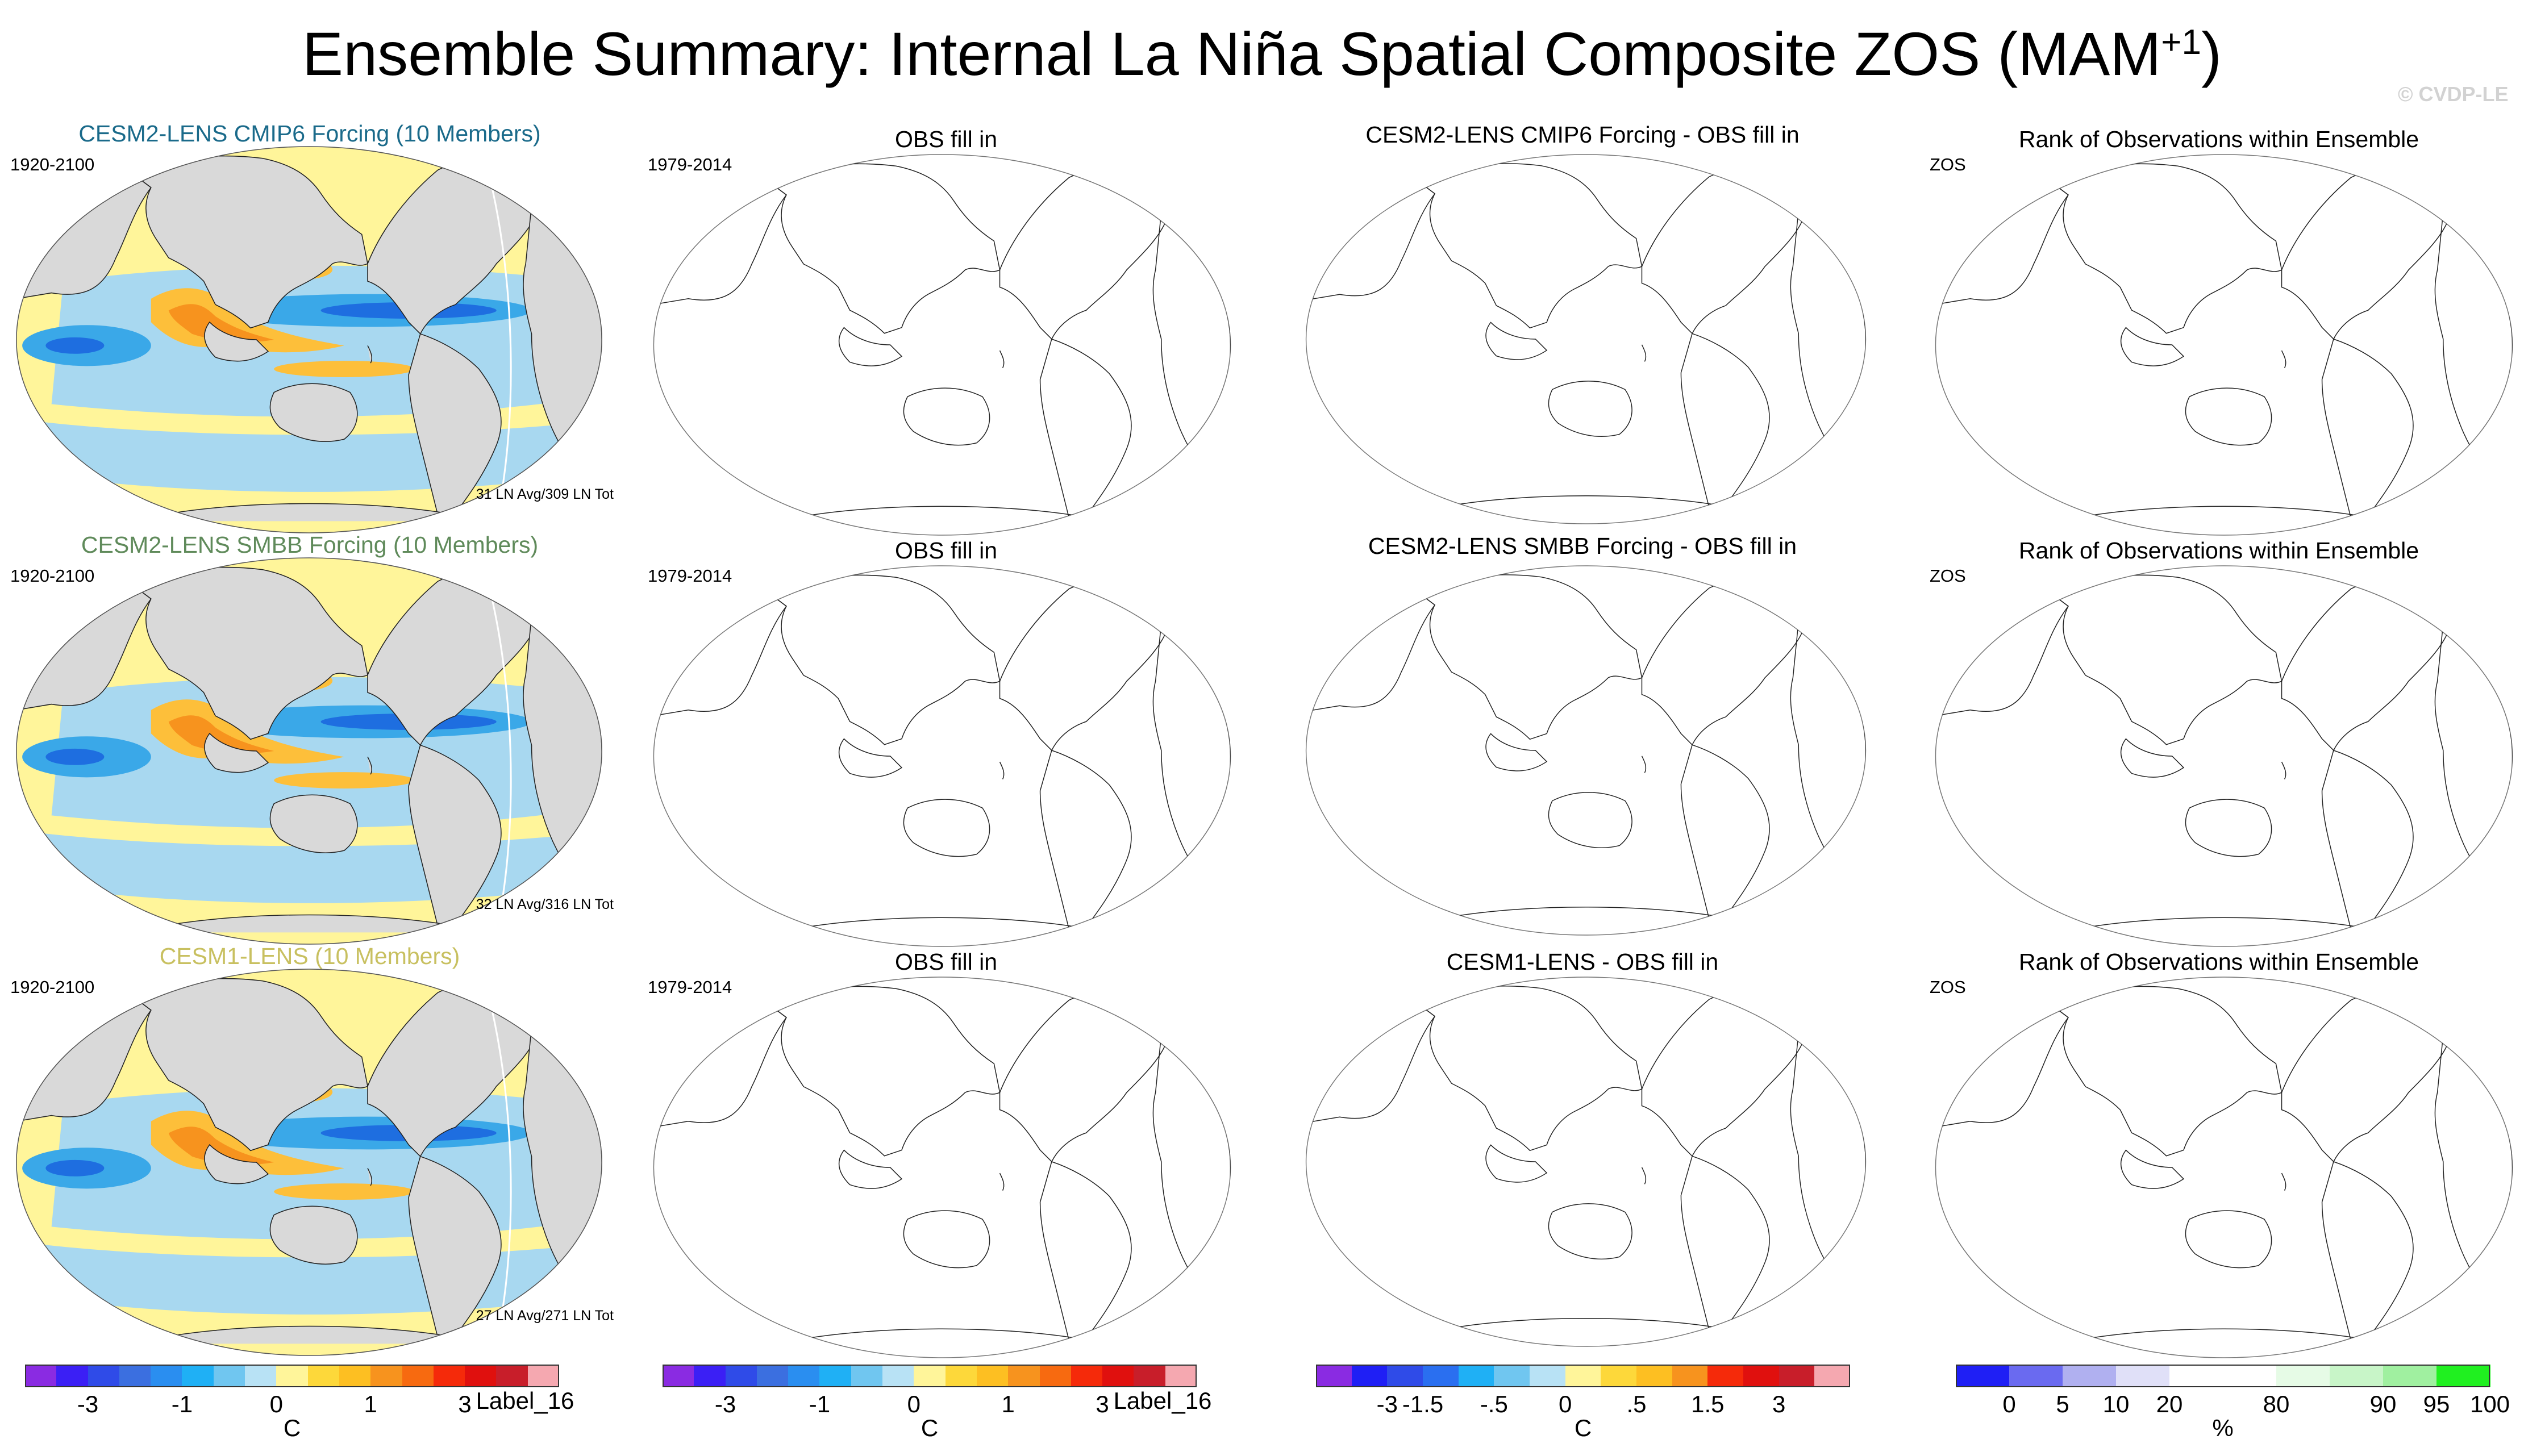 Image resolution: width=2524 pixels, height=1456 pixels. I want to click on colorbar-tick-label: .5, so click(1636, 1404).